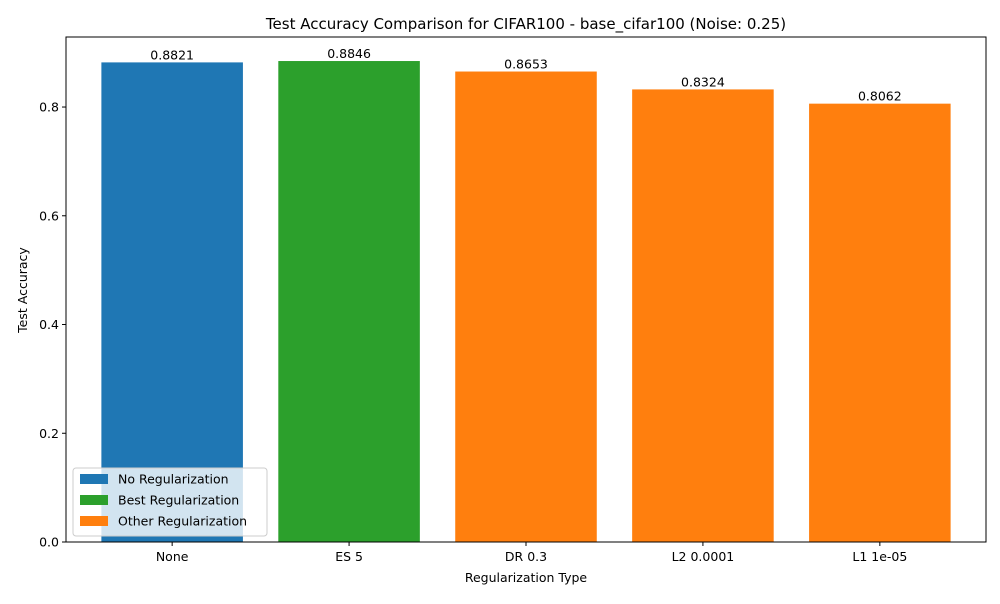  What do you see at coordinates (349, 556) in the screenshot?
I see `x-tick-label-es-5: ES 5` at bounding box center [349, 556].